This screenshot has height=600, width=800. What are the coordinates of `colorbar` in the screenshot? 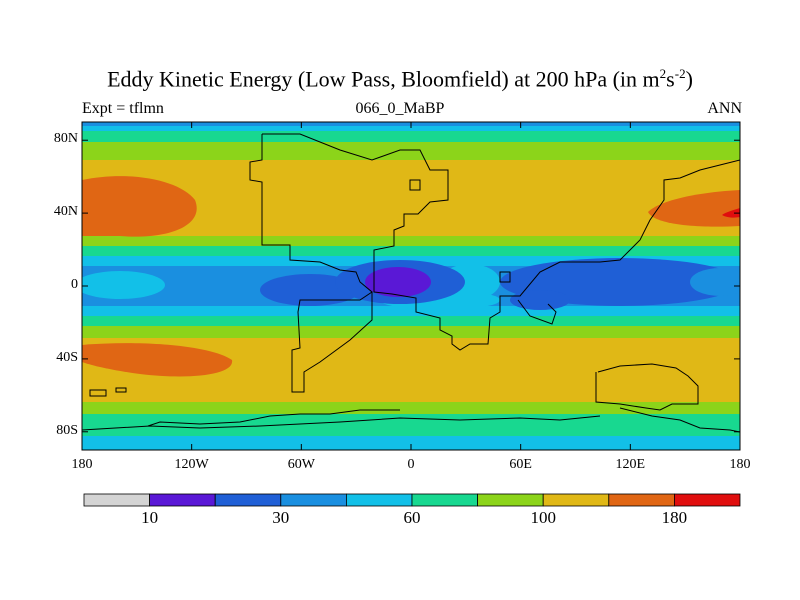 It's located at (412, 500).